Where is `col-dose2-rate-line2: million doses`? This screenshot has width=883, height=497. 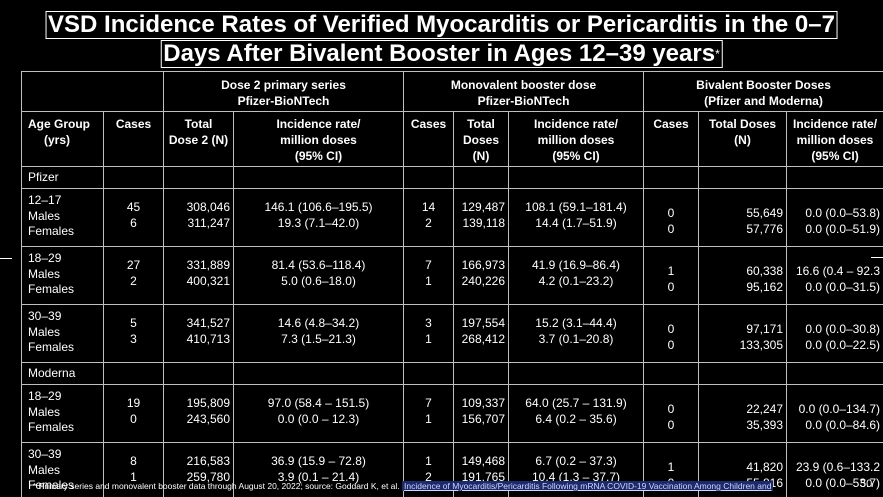
col-dose2-rate-line2: million doses is located at coordinates (318, 140).